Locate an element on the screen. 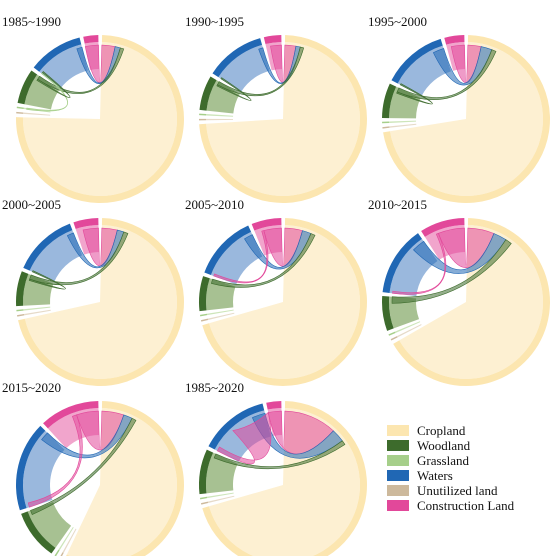  legend-label-cropland: Cropland is located at coordinates (441, 430).